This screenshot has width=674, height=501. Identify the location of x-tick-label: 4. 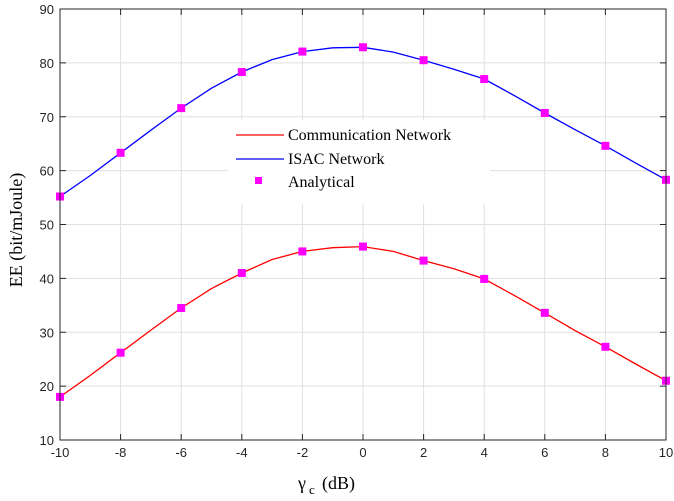
(484, 452).